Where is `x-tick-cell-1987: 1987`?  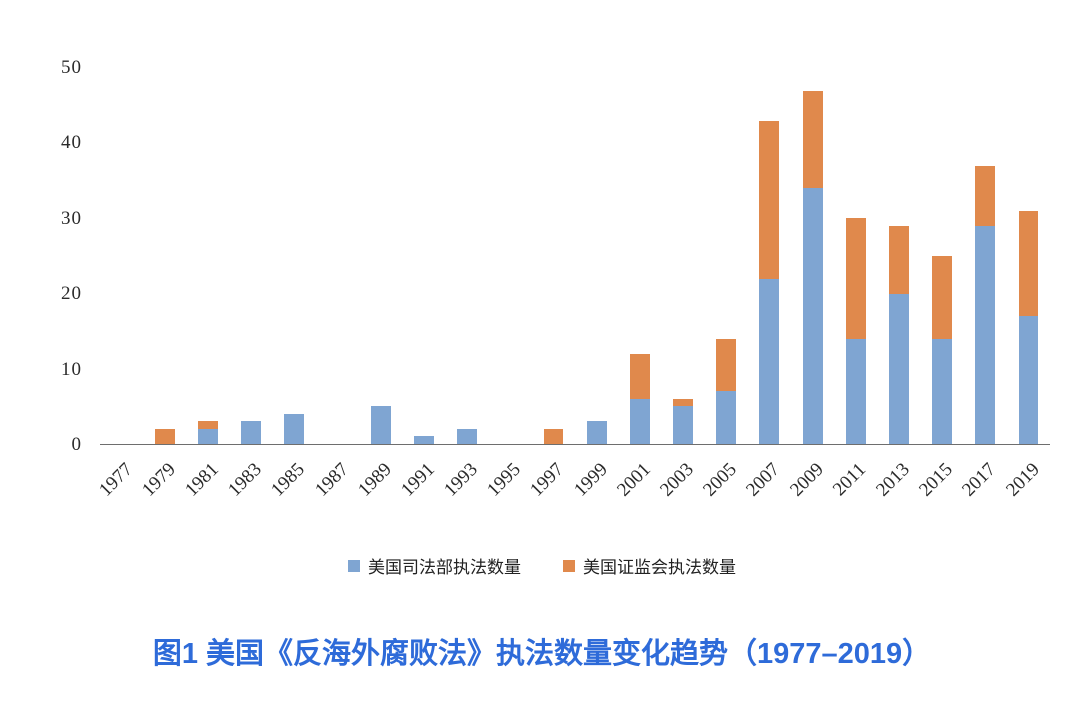
x-tick-cell-1987: 1987 is located at coordinates (335, 487).